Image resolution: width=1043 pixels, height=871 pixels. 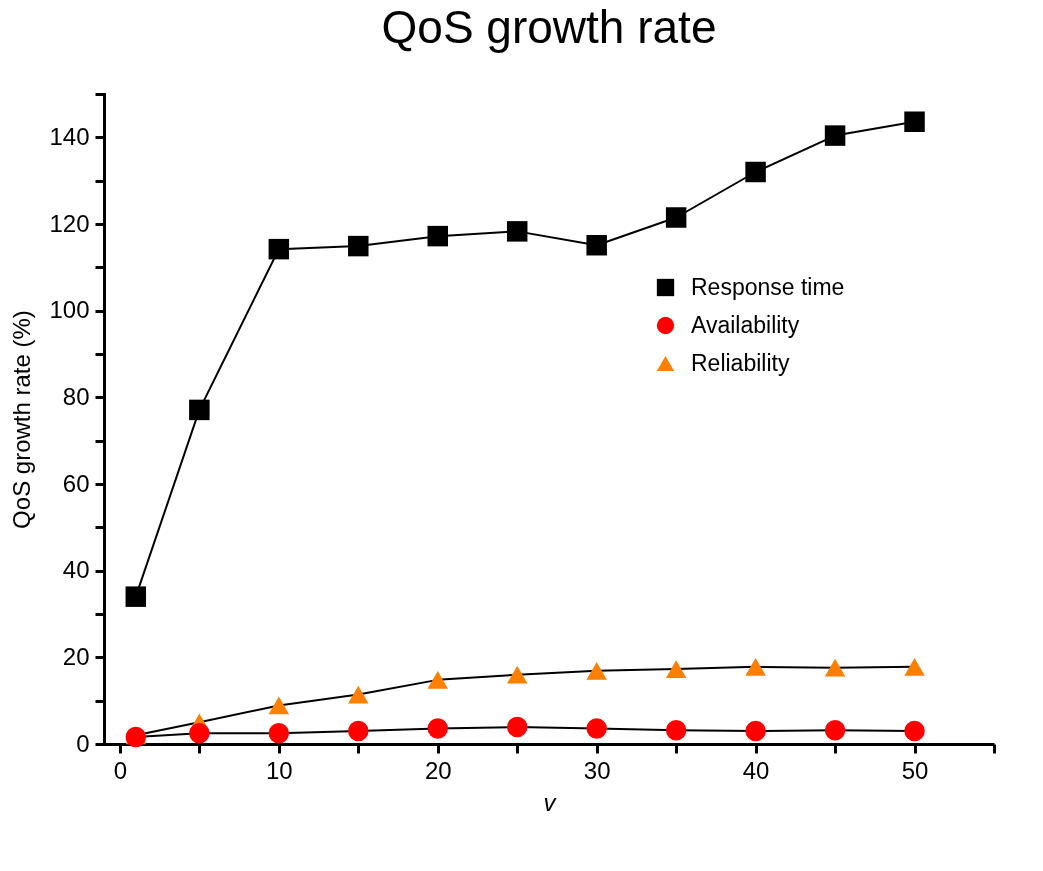 I want to click on x-tick-label: 10, so click(x=279, y=770).